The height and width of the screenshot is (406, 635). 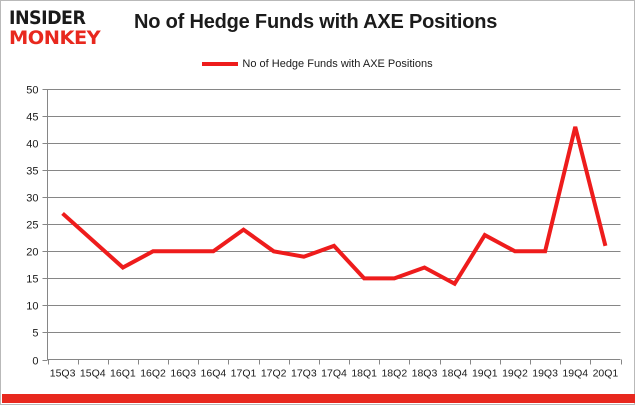 What do you see at coordinates (35, 334) in the screenshot?
I see `y-axis-tick-label: 5` at bounding box center [35, 334].